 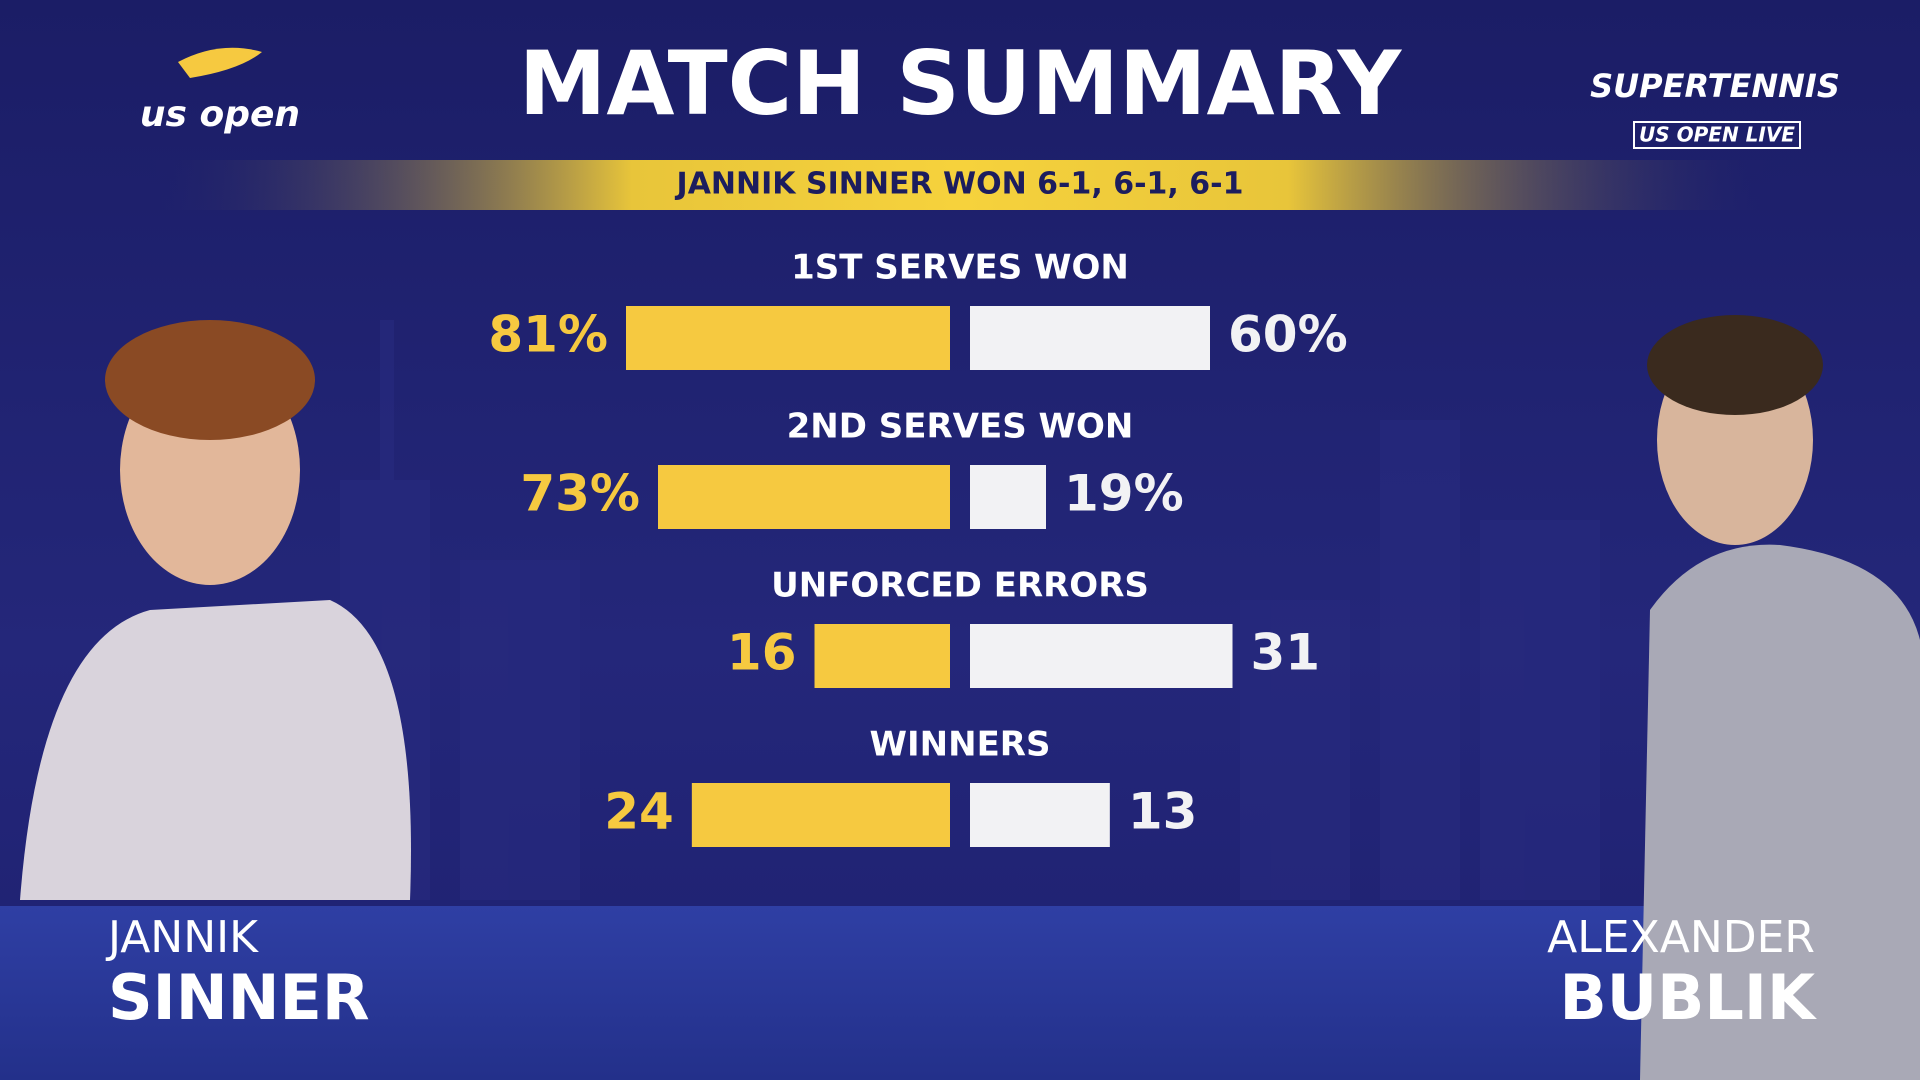 I want to click on player-first-name: JANNIK, so click(x=182, y=937).